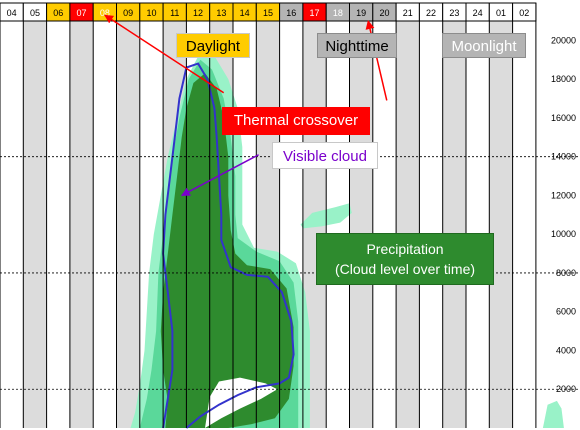 The image size is (580, 430). Describe the element at coordinates (563, 79) in the screenshot. I see `y-tick-label: 18000` at that location.